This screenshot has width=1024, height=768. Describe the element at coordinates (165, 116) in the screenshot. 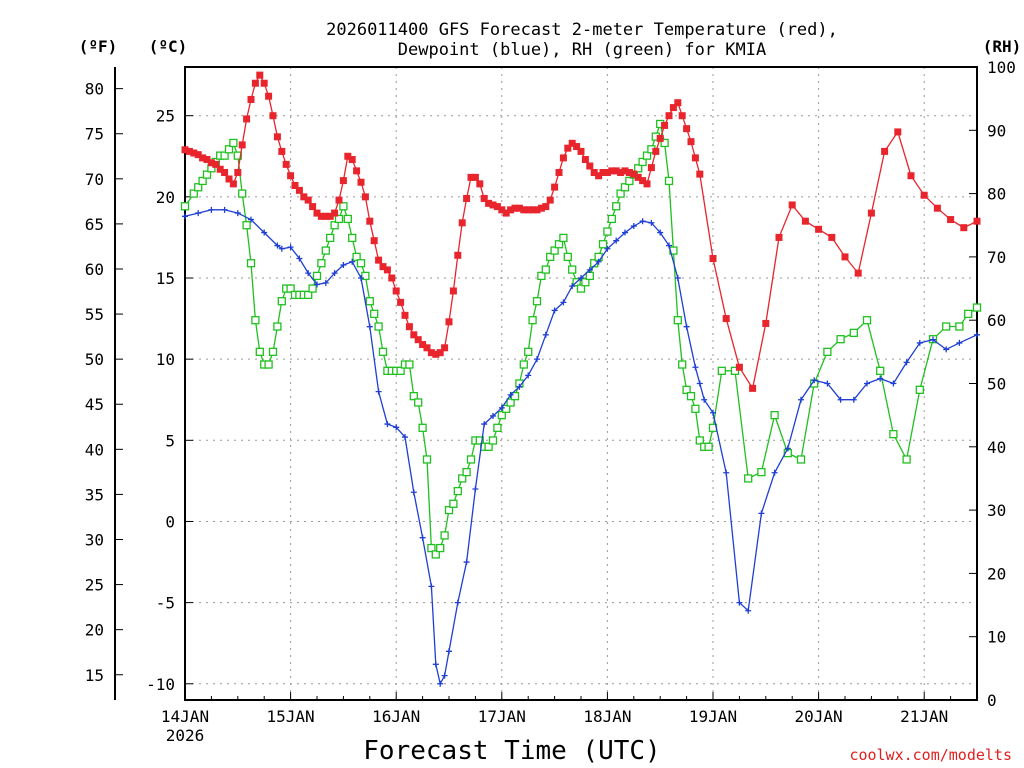

I see `celsius-tick-label: 25` at that location.